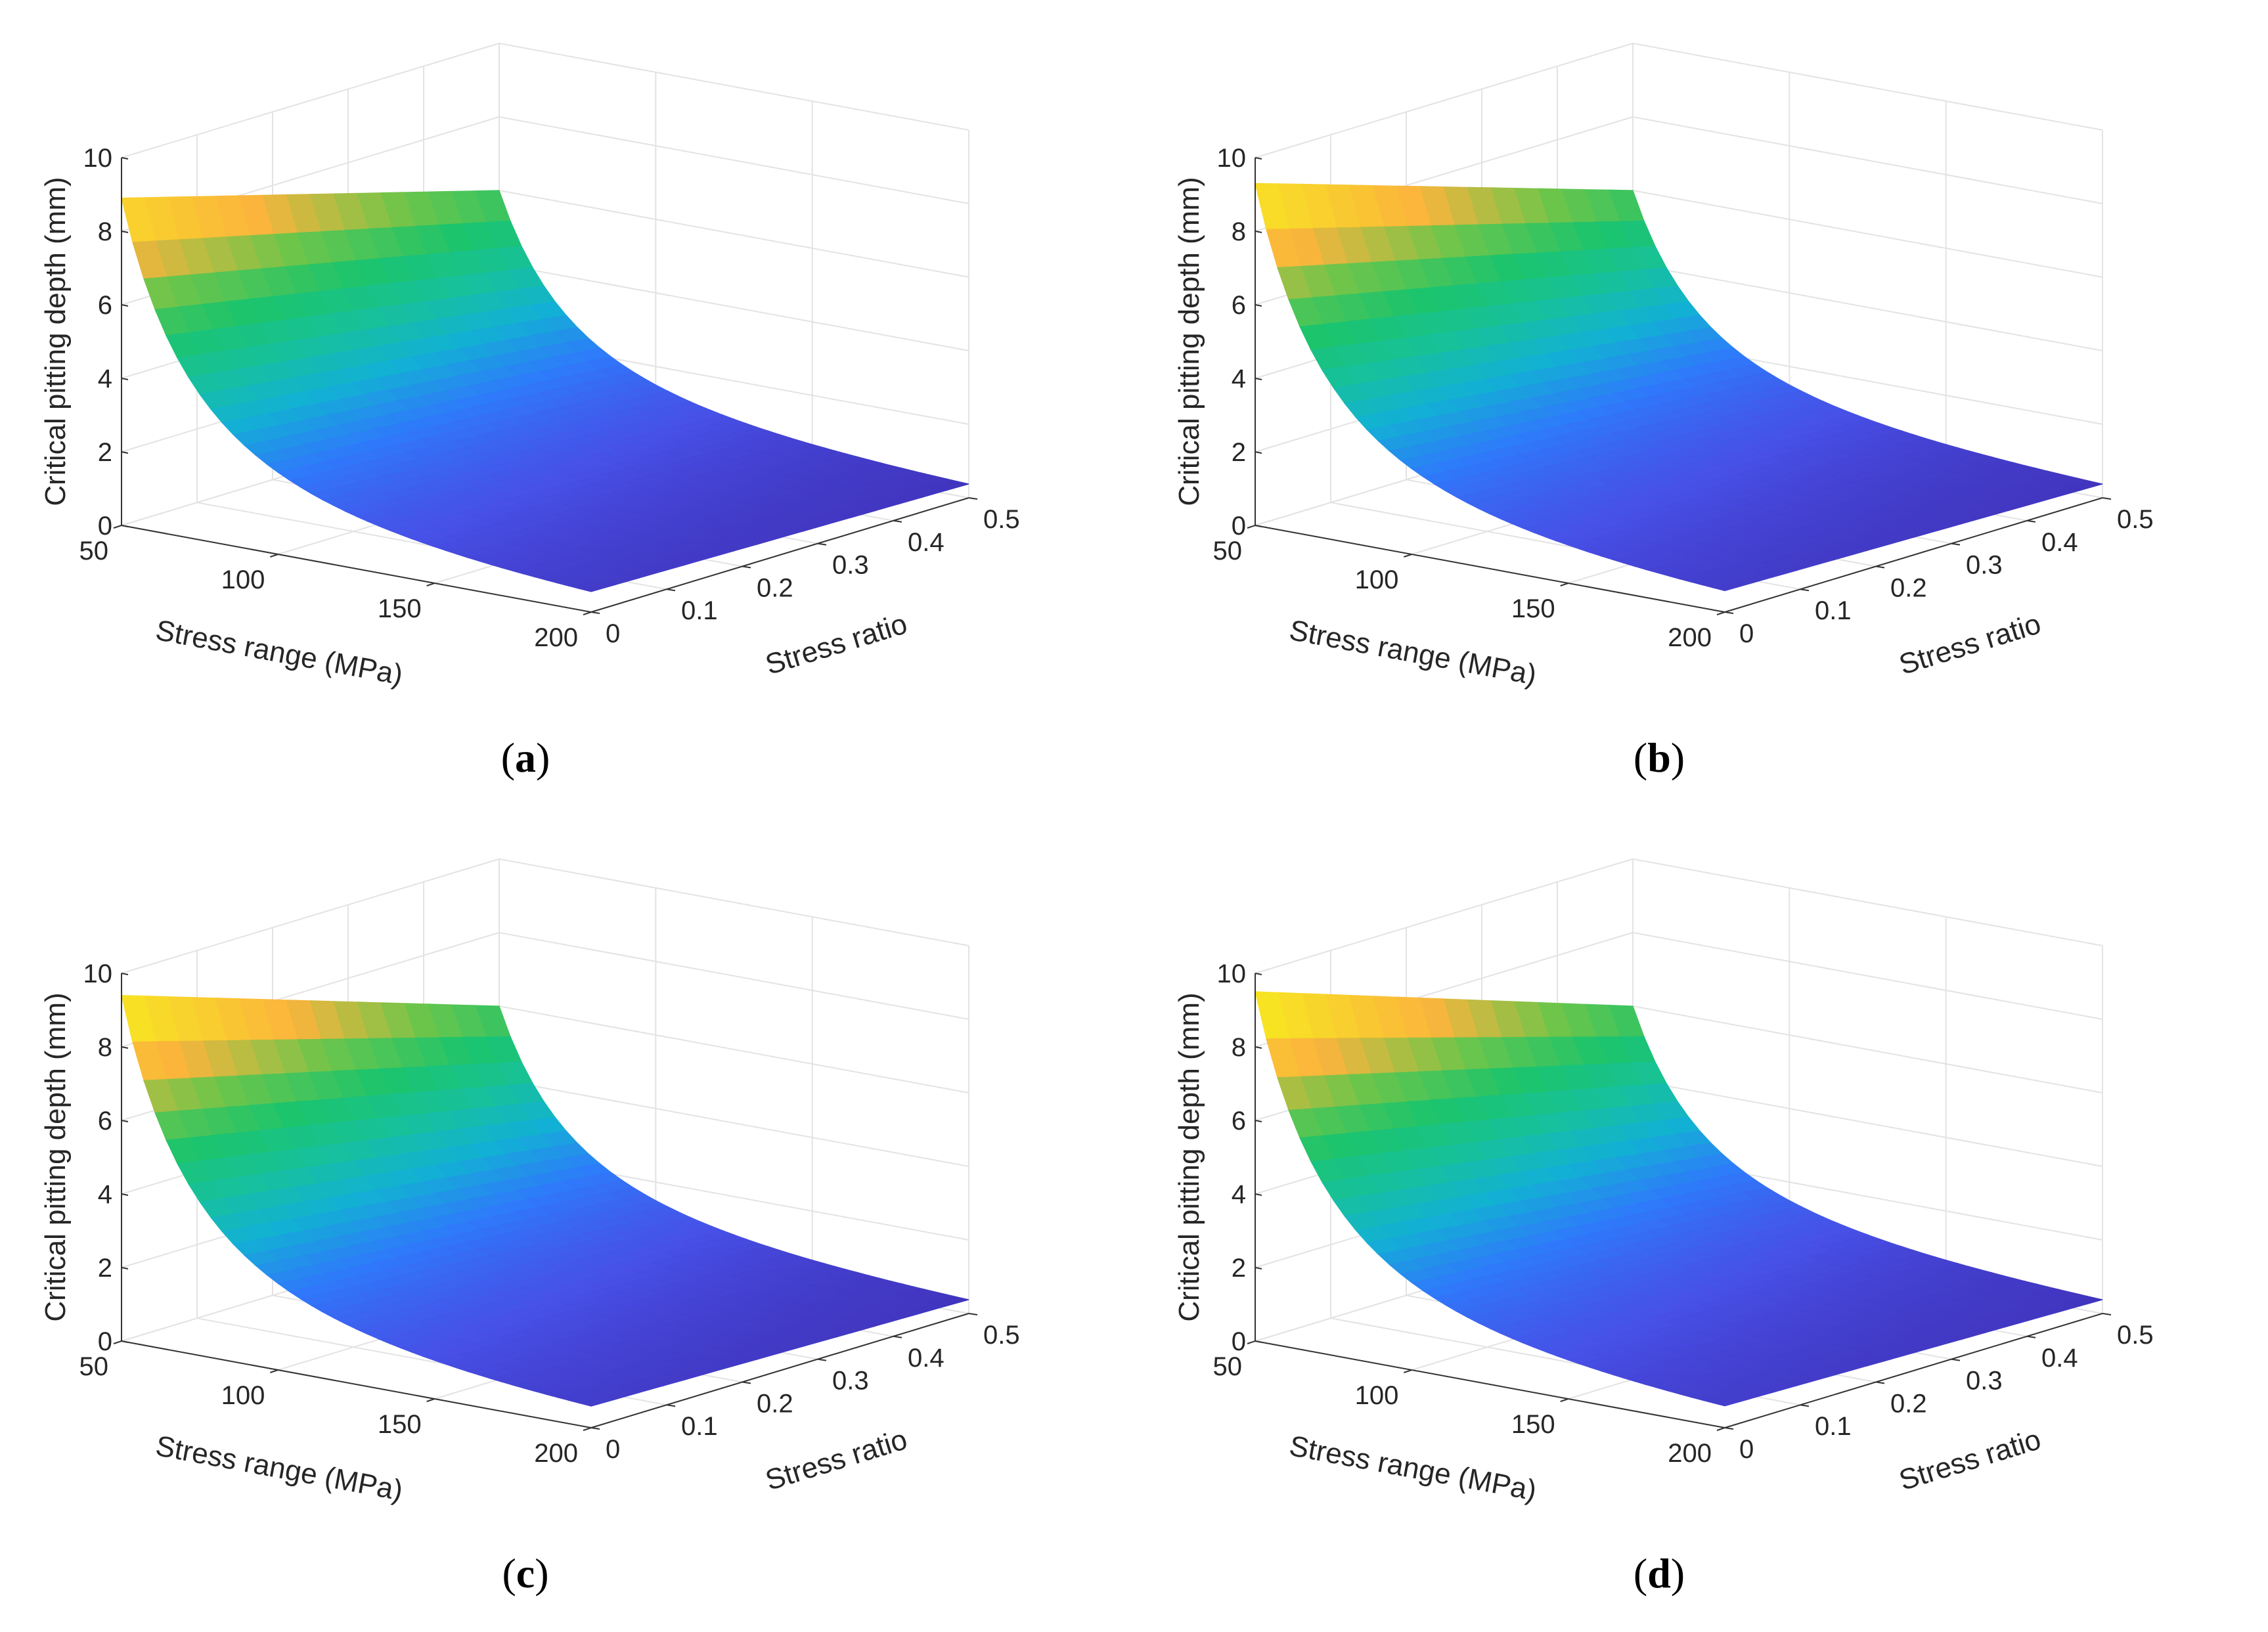 The height and width of the screenshot is (1632, 2268). What do you see at coordinates (1684, 398) in the screenshot?
I see `axes: 0 2 4 6 8 10 50 100 150 200 0 0.1 0.2 0.3 0.4 0.5` at bounding box center [1684, 398].